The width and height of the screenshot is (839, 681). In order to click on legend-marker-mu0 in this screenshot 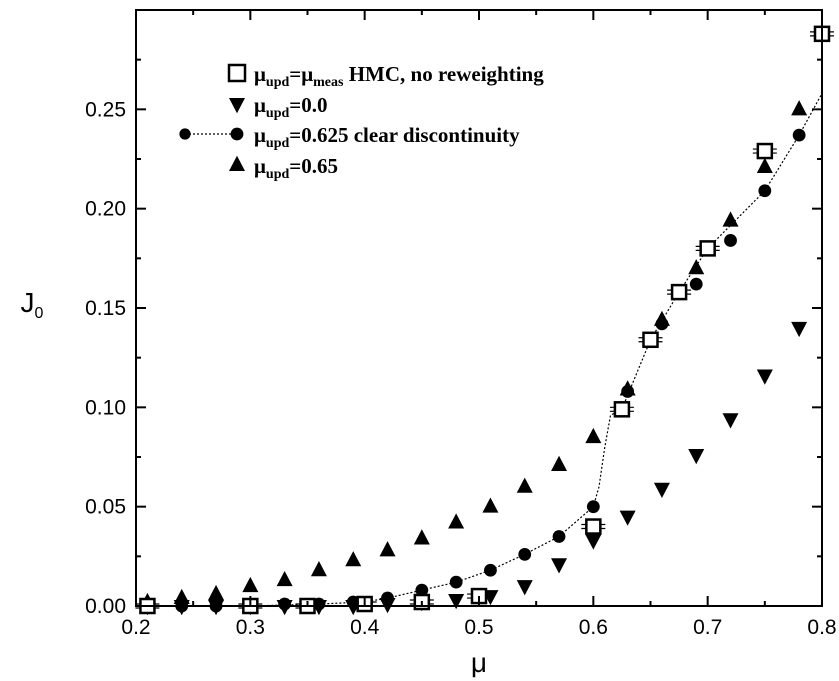, I will do `click(237, 106)`.